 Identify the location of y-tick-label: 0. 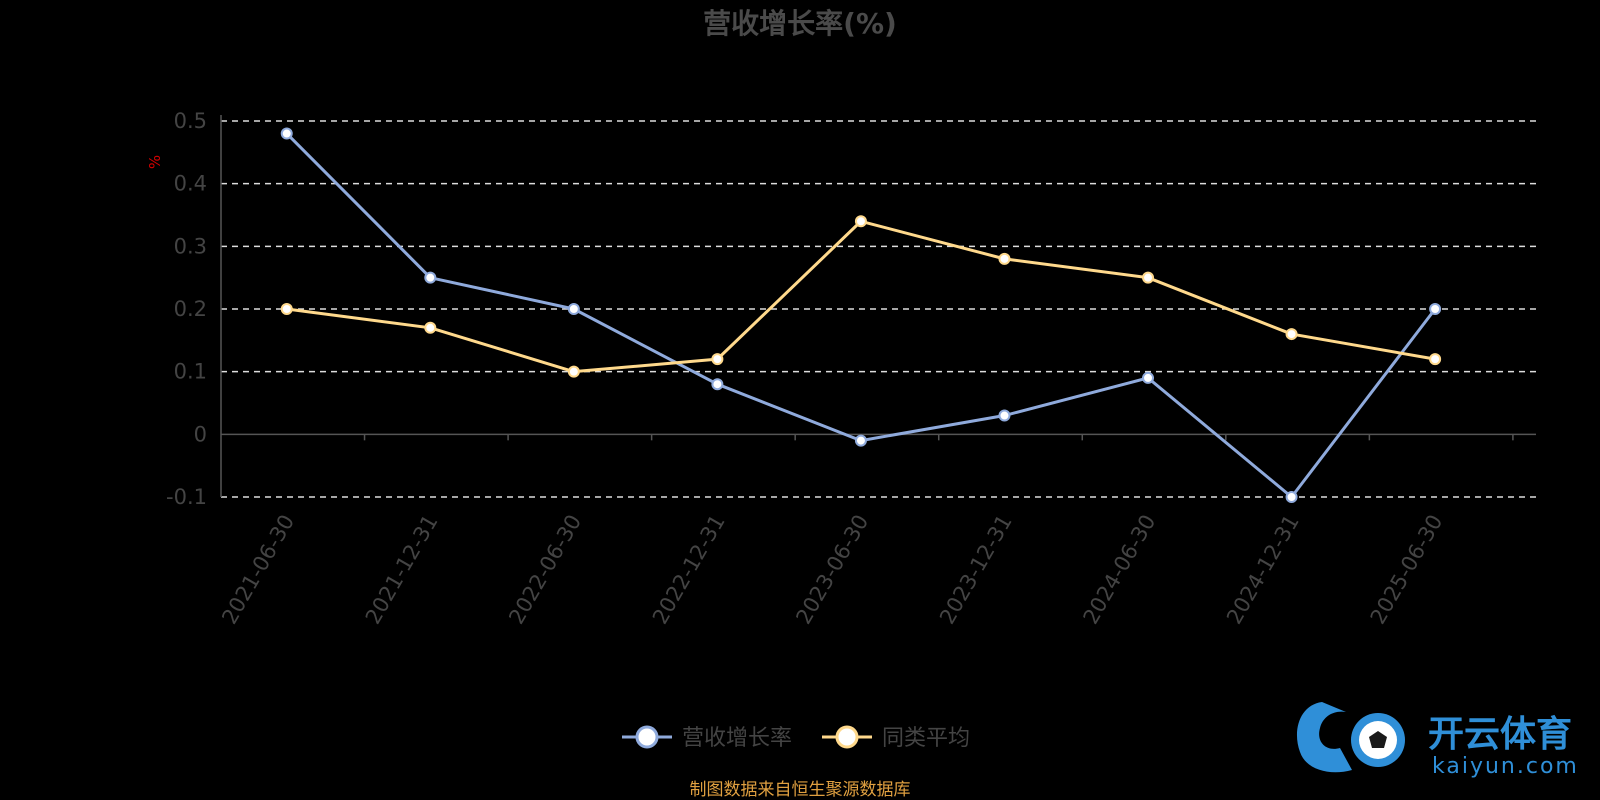
(200, 434).